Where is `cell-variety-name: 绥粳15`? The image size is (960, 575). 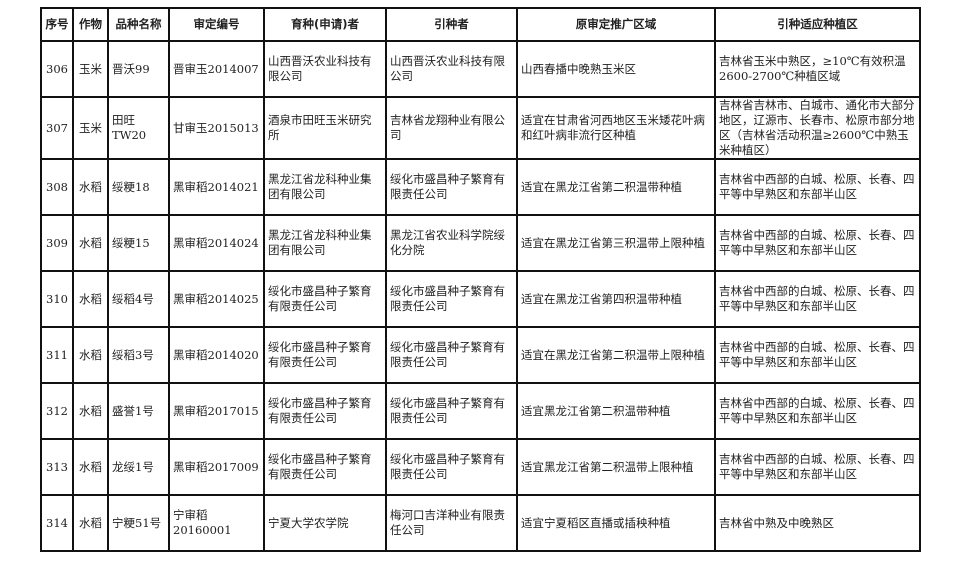
cell-variety-name: 绥粳15 is located at coordinates (138, 243).